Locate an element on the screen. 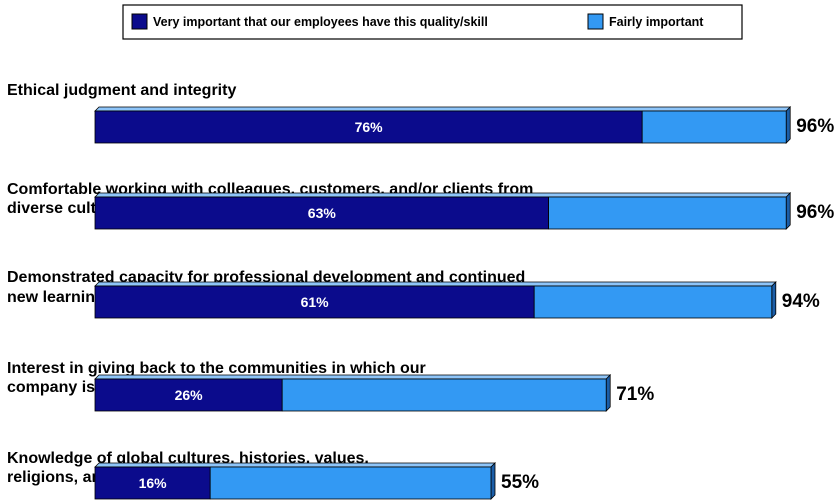  legend-label-fairly-important: Fairly important is located at coordinates (656, 22).